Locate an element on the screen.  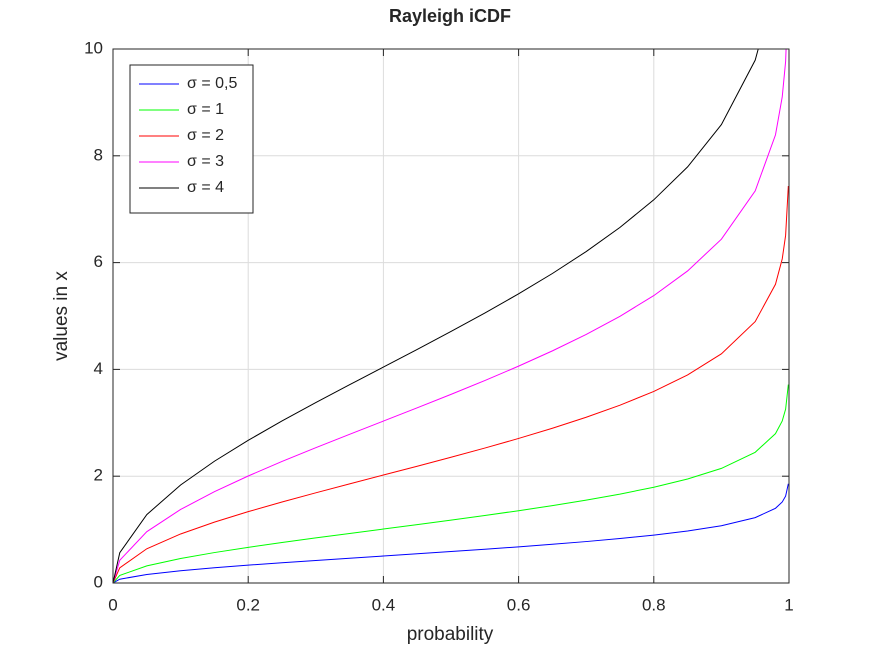
x-tick-label: 0.2 is located at coordinates (248, 604).